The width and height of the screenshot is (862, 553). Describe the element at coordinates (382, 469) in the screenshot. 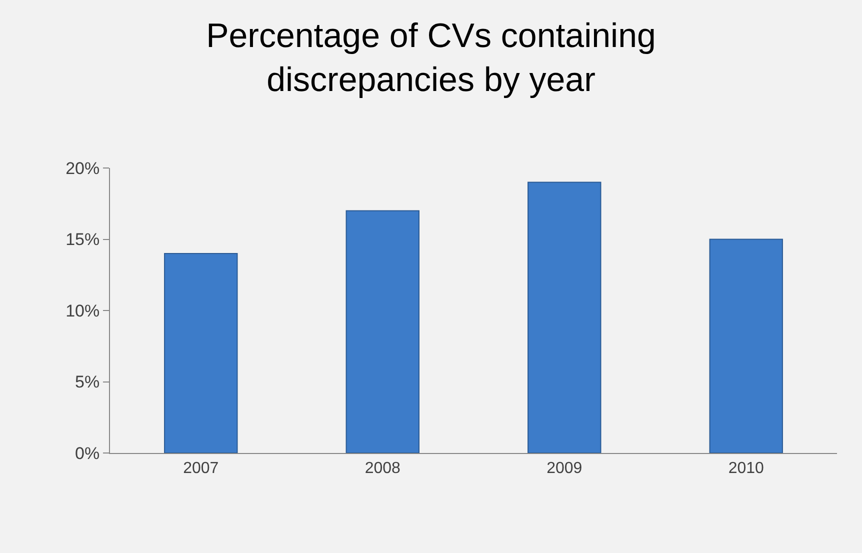

I see `x-tick-label: 2008` at that location.